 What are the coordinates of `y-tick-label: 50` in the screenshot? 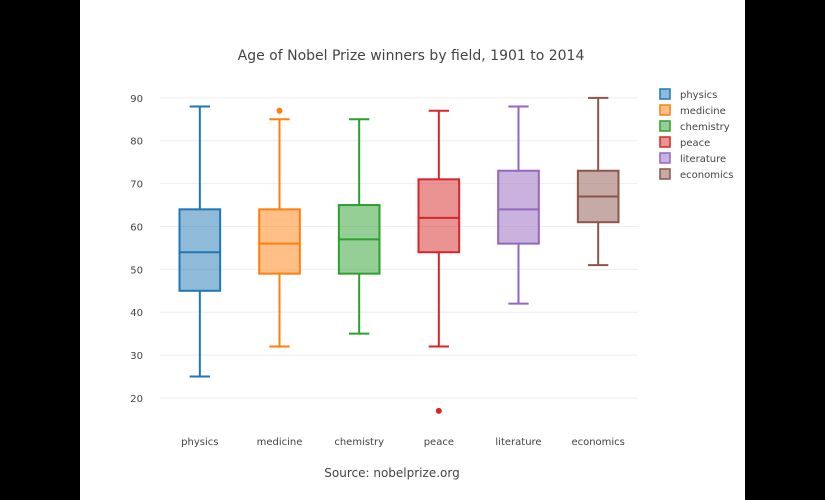 It's located at (136, 270).